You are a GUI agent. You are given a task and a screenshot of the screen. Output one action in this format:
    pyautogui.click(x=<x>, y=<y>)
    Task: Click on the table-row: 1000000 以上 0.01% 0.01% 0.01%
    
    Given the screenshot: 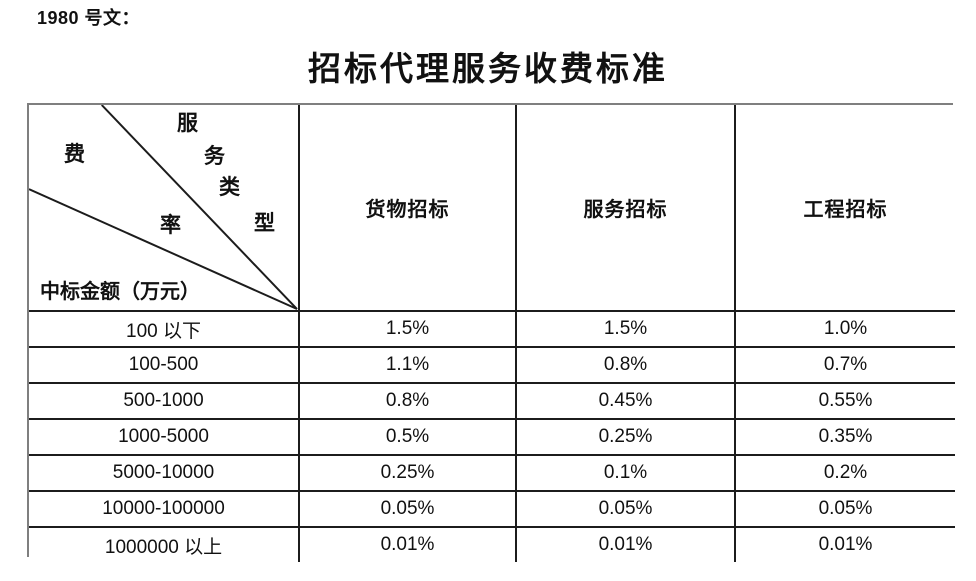 What is the action you would take?
    pyautogui.click(x=492, y=544)
    